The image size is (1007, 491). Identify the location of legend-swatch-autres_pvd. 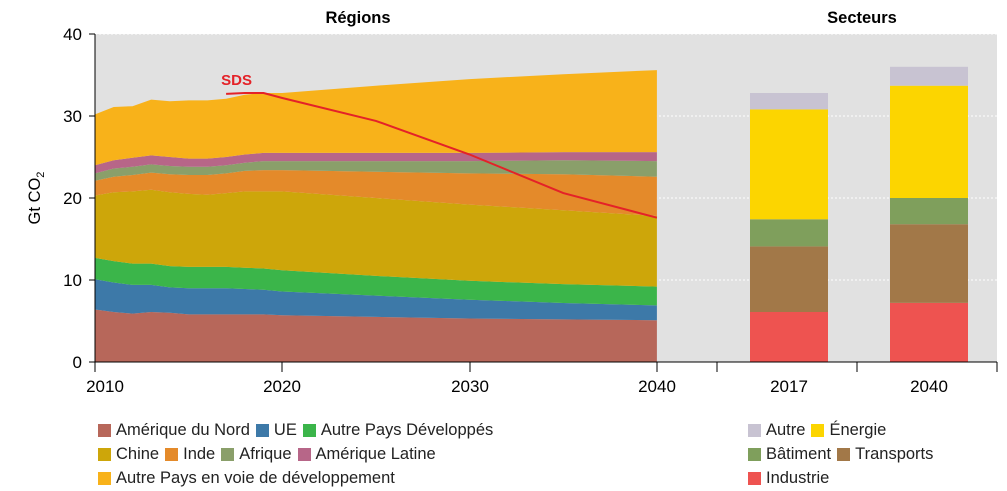
(104, 478).